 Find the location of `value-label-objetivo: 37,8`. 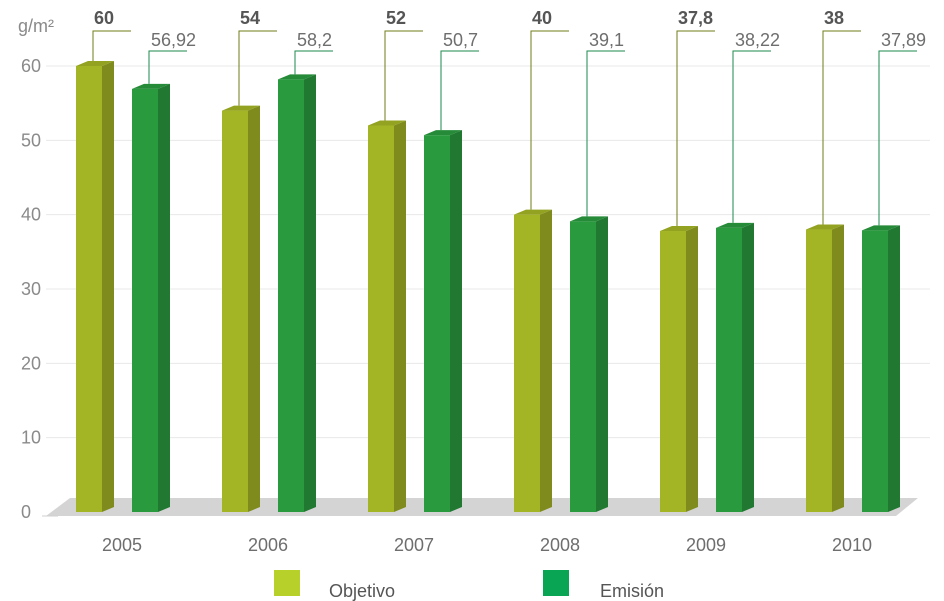

value-label-objetivo: 37,8 is located at coordinates (695, 18).